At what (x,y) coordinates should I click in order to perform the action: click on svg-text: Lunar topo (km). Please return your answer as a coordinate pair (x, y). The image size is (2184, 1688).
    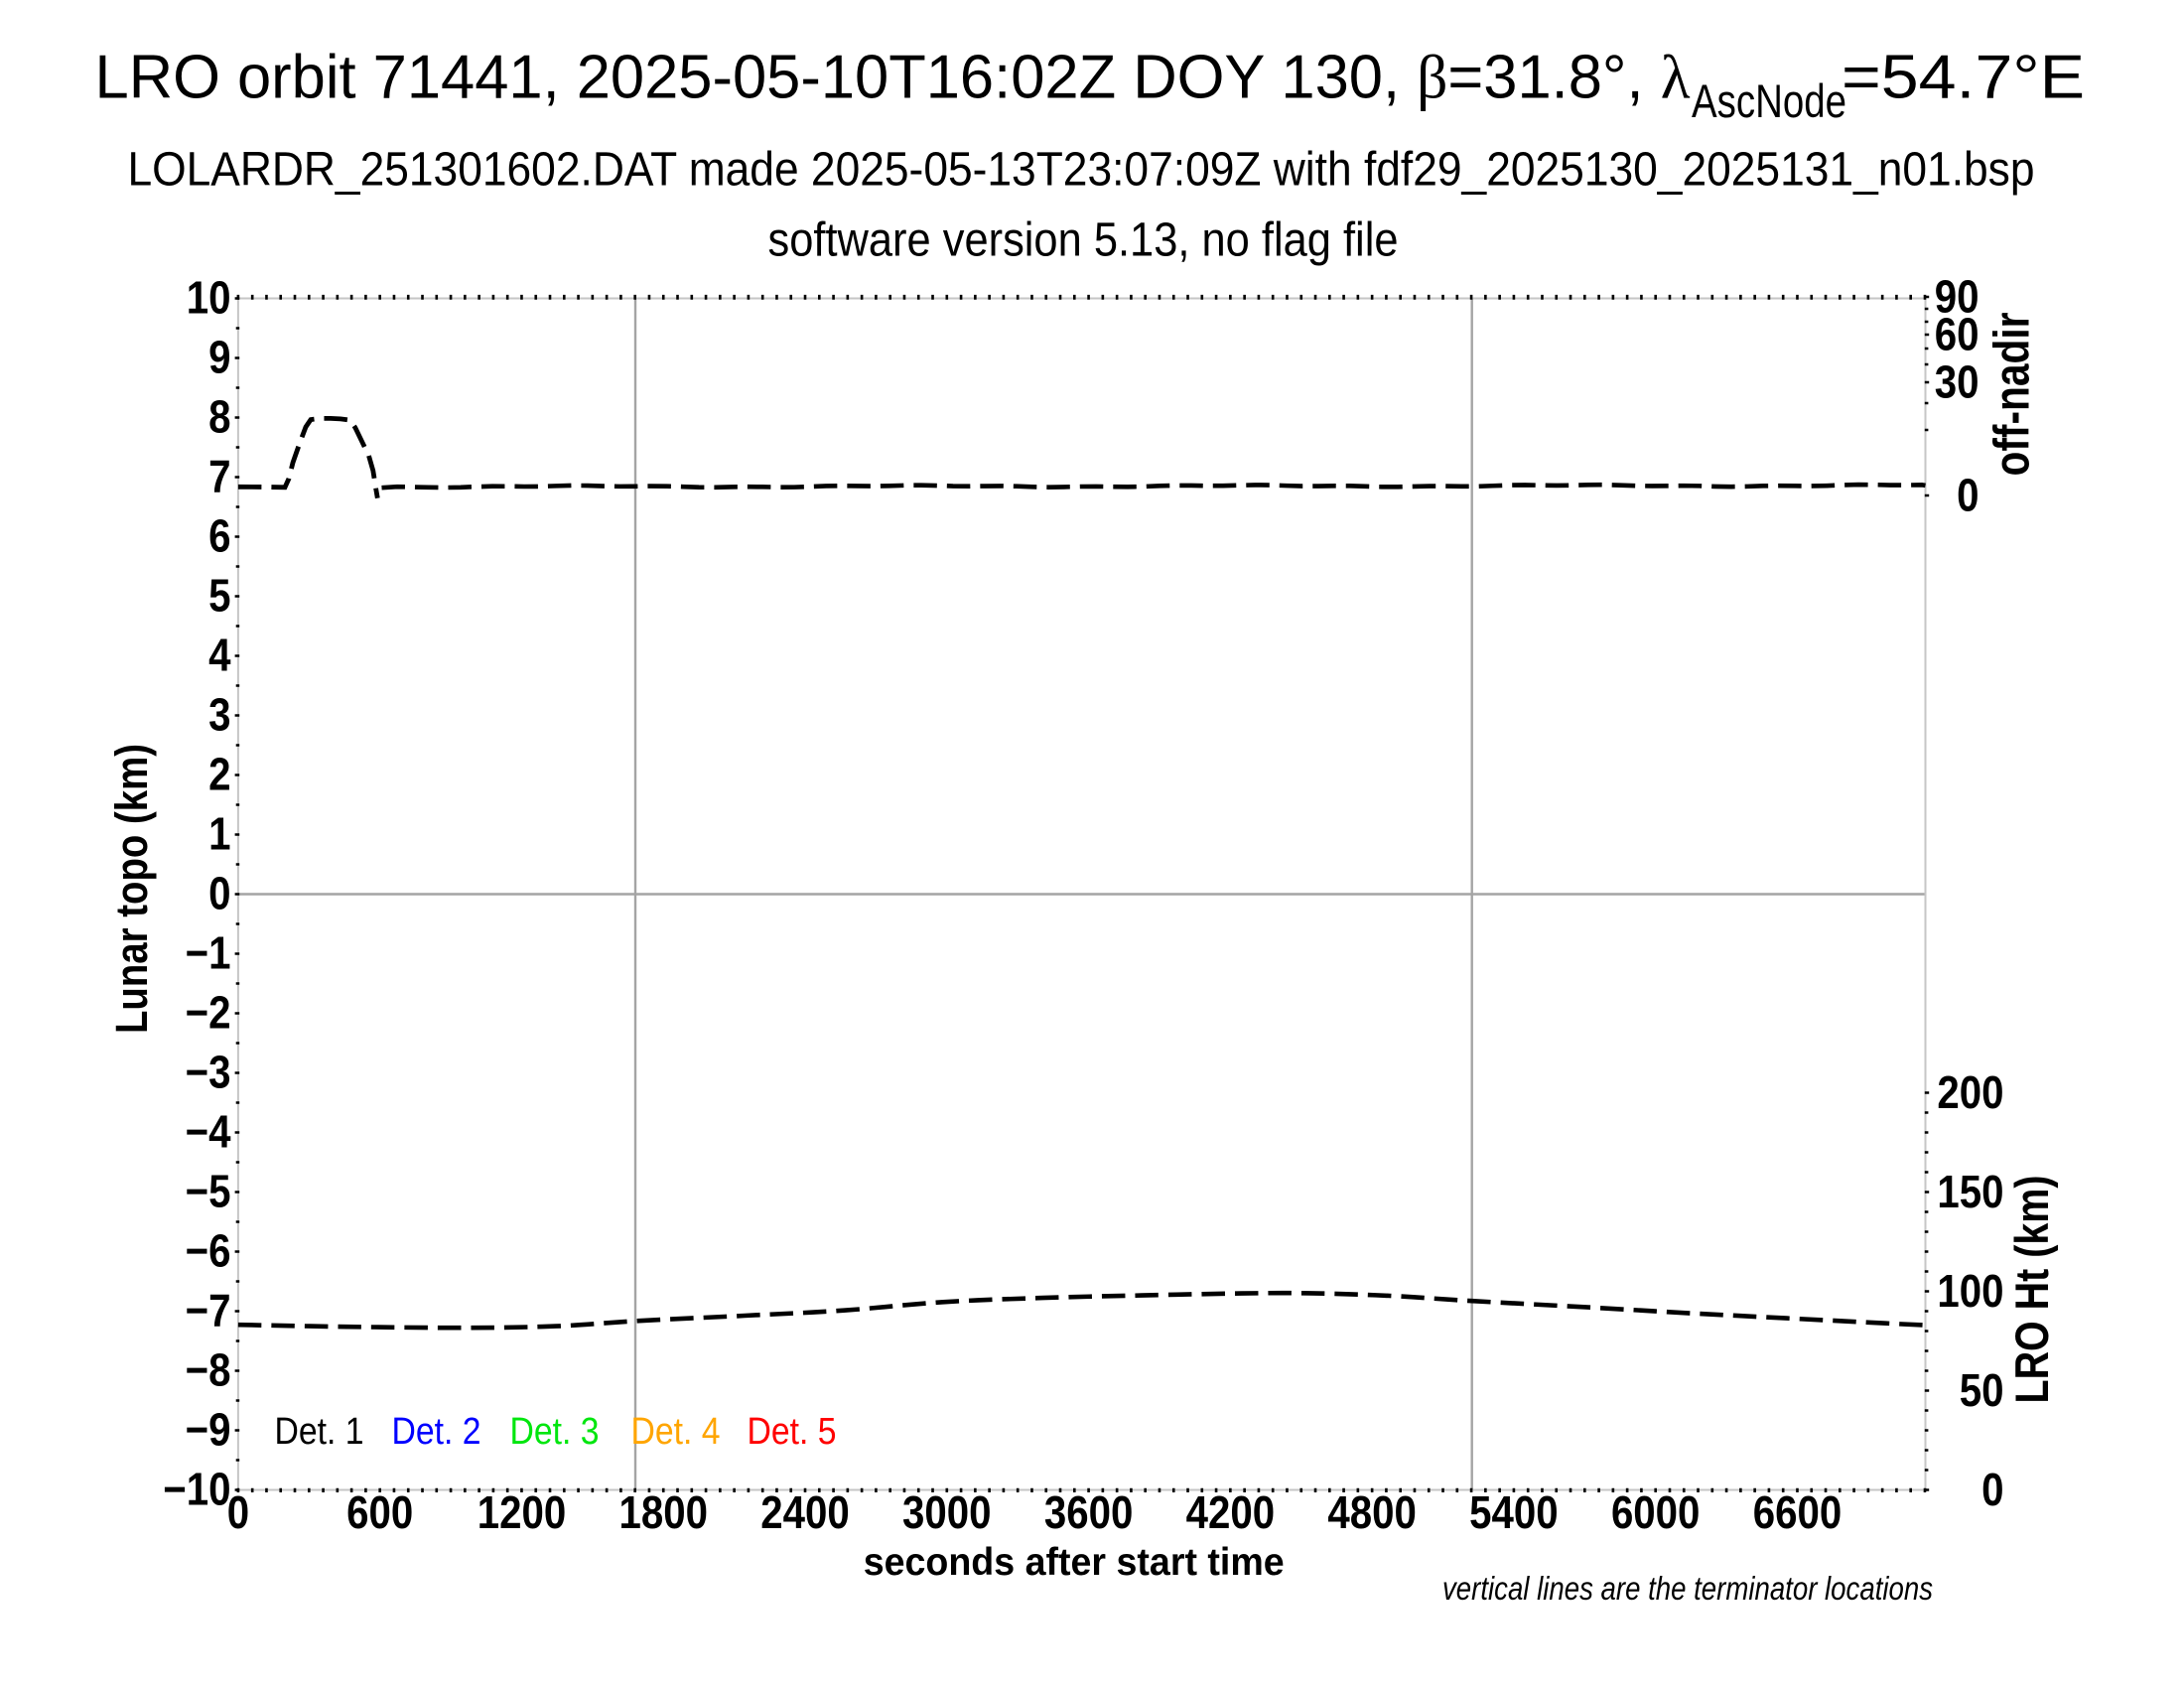
    Looking at the image, I should click on (131, 889).